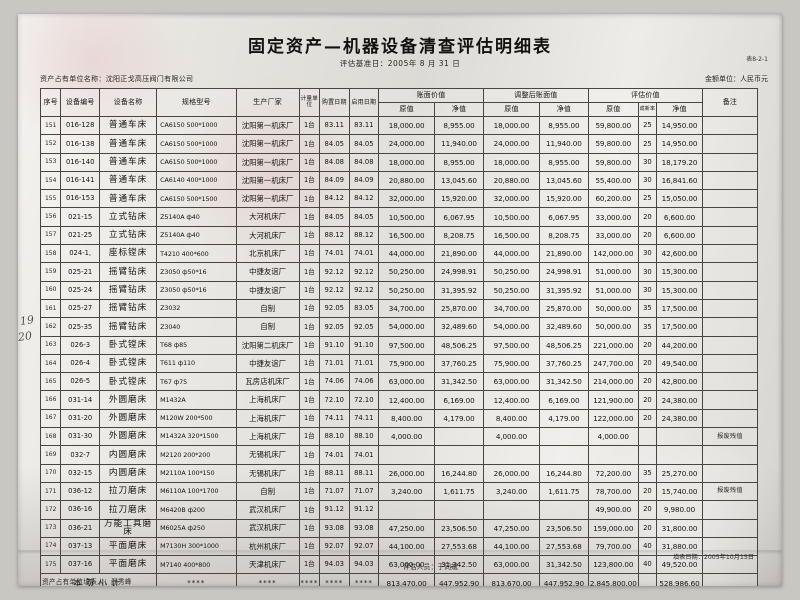  What do you see at coordinates (196, 382) in the screenshot?
I see `row-model: T67 ф75` at bounding box center [196, 382].